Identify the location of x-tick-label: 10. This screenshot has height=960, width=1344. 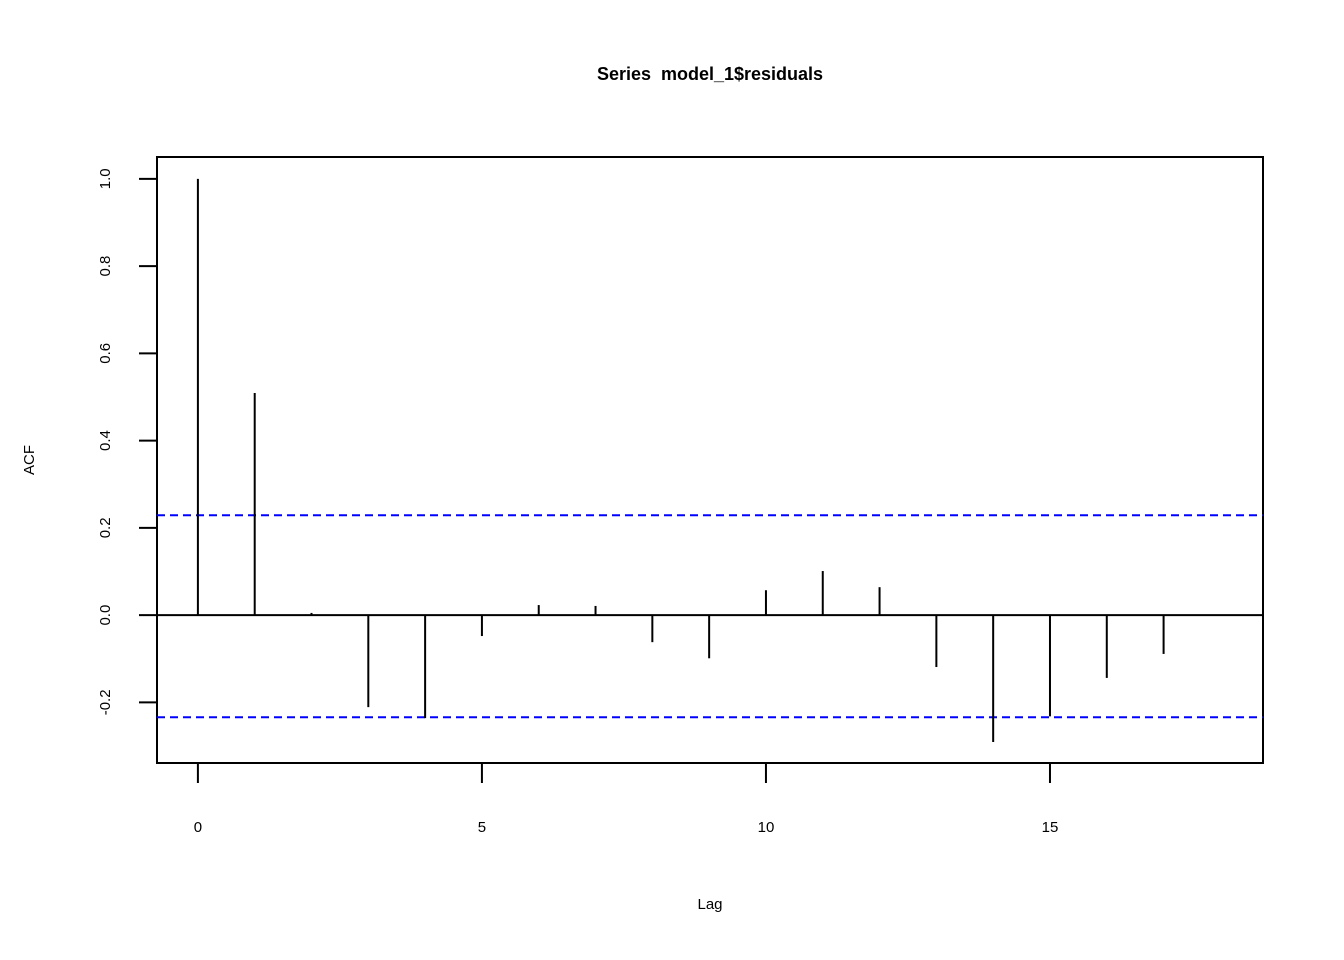
(766, 827).